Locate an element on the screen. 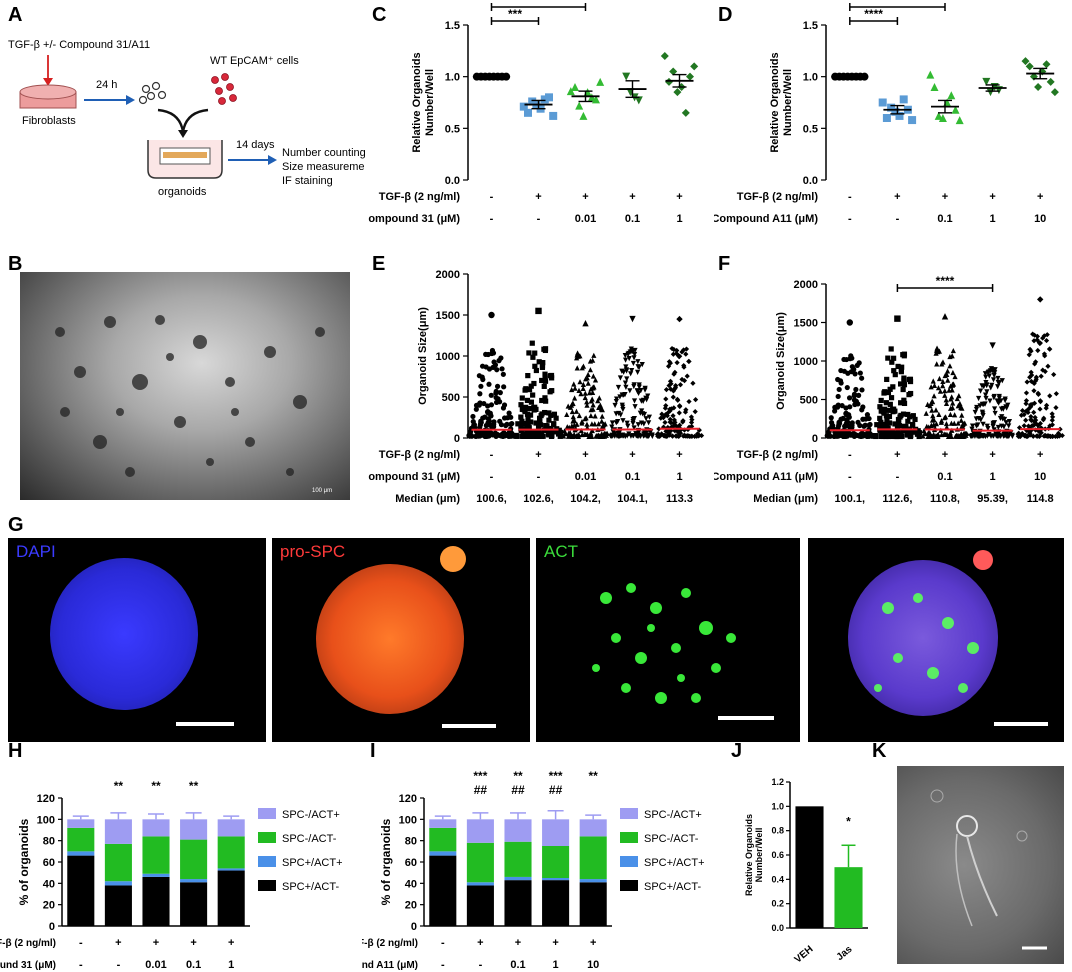 The height and width of the screenshot is (972, 1072). channel-label-prospc: pro-SPC is located at coordinates (313, 551).